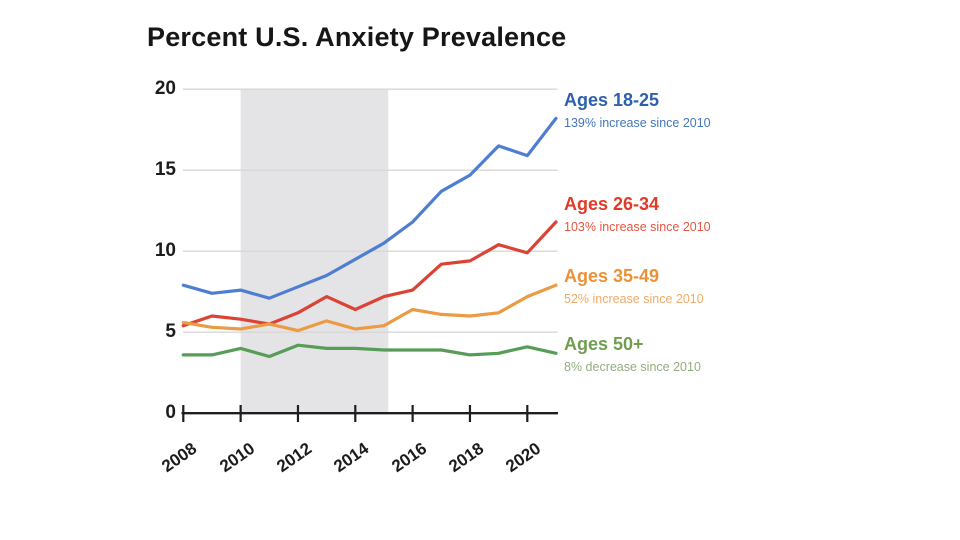 The height and width of the screenshot is (540, 960). Describe the element at coordinates (632, 367) in the screenshot. I see `legend-sublabel: 8% decrease since 2010` at that location.